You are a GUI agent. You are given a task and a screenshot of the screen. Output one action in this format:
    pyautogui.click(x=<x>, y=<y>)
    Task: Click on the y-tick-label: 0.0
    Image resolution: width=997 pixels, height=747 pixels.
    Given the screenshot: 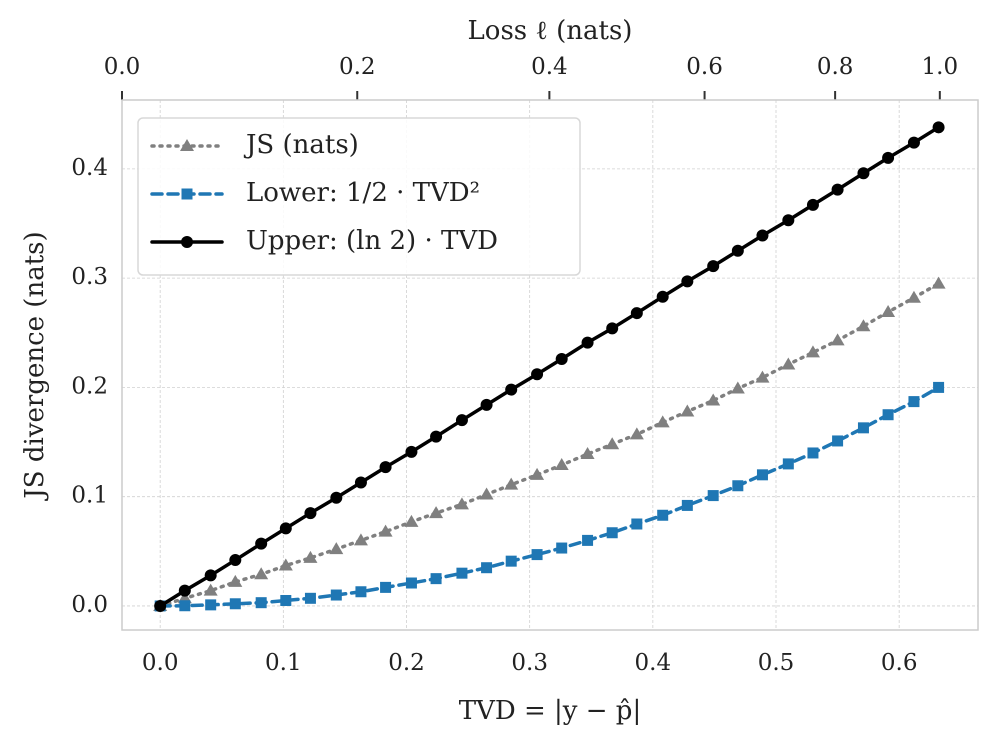 What is the action you would take?
    pyautogui.click(x=89, y=605)
    